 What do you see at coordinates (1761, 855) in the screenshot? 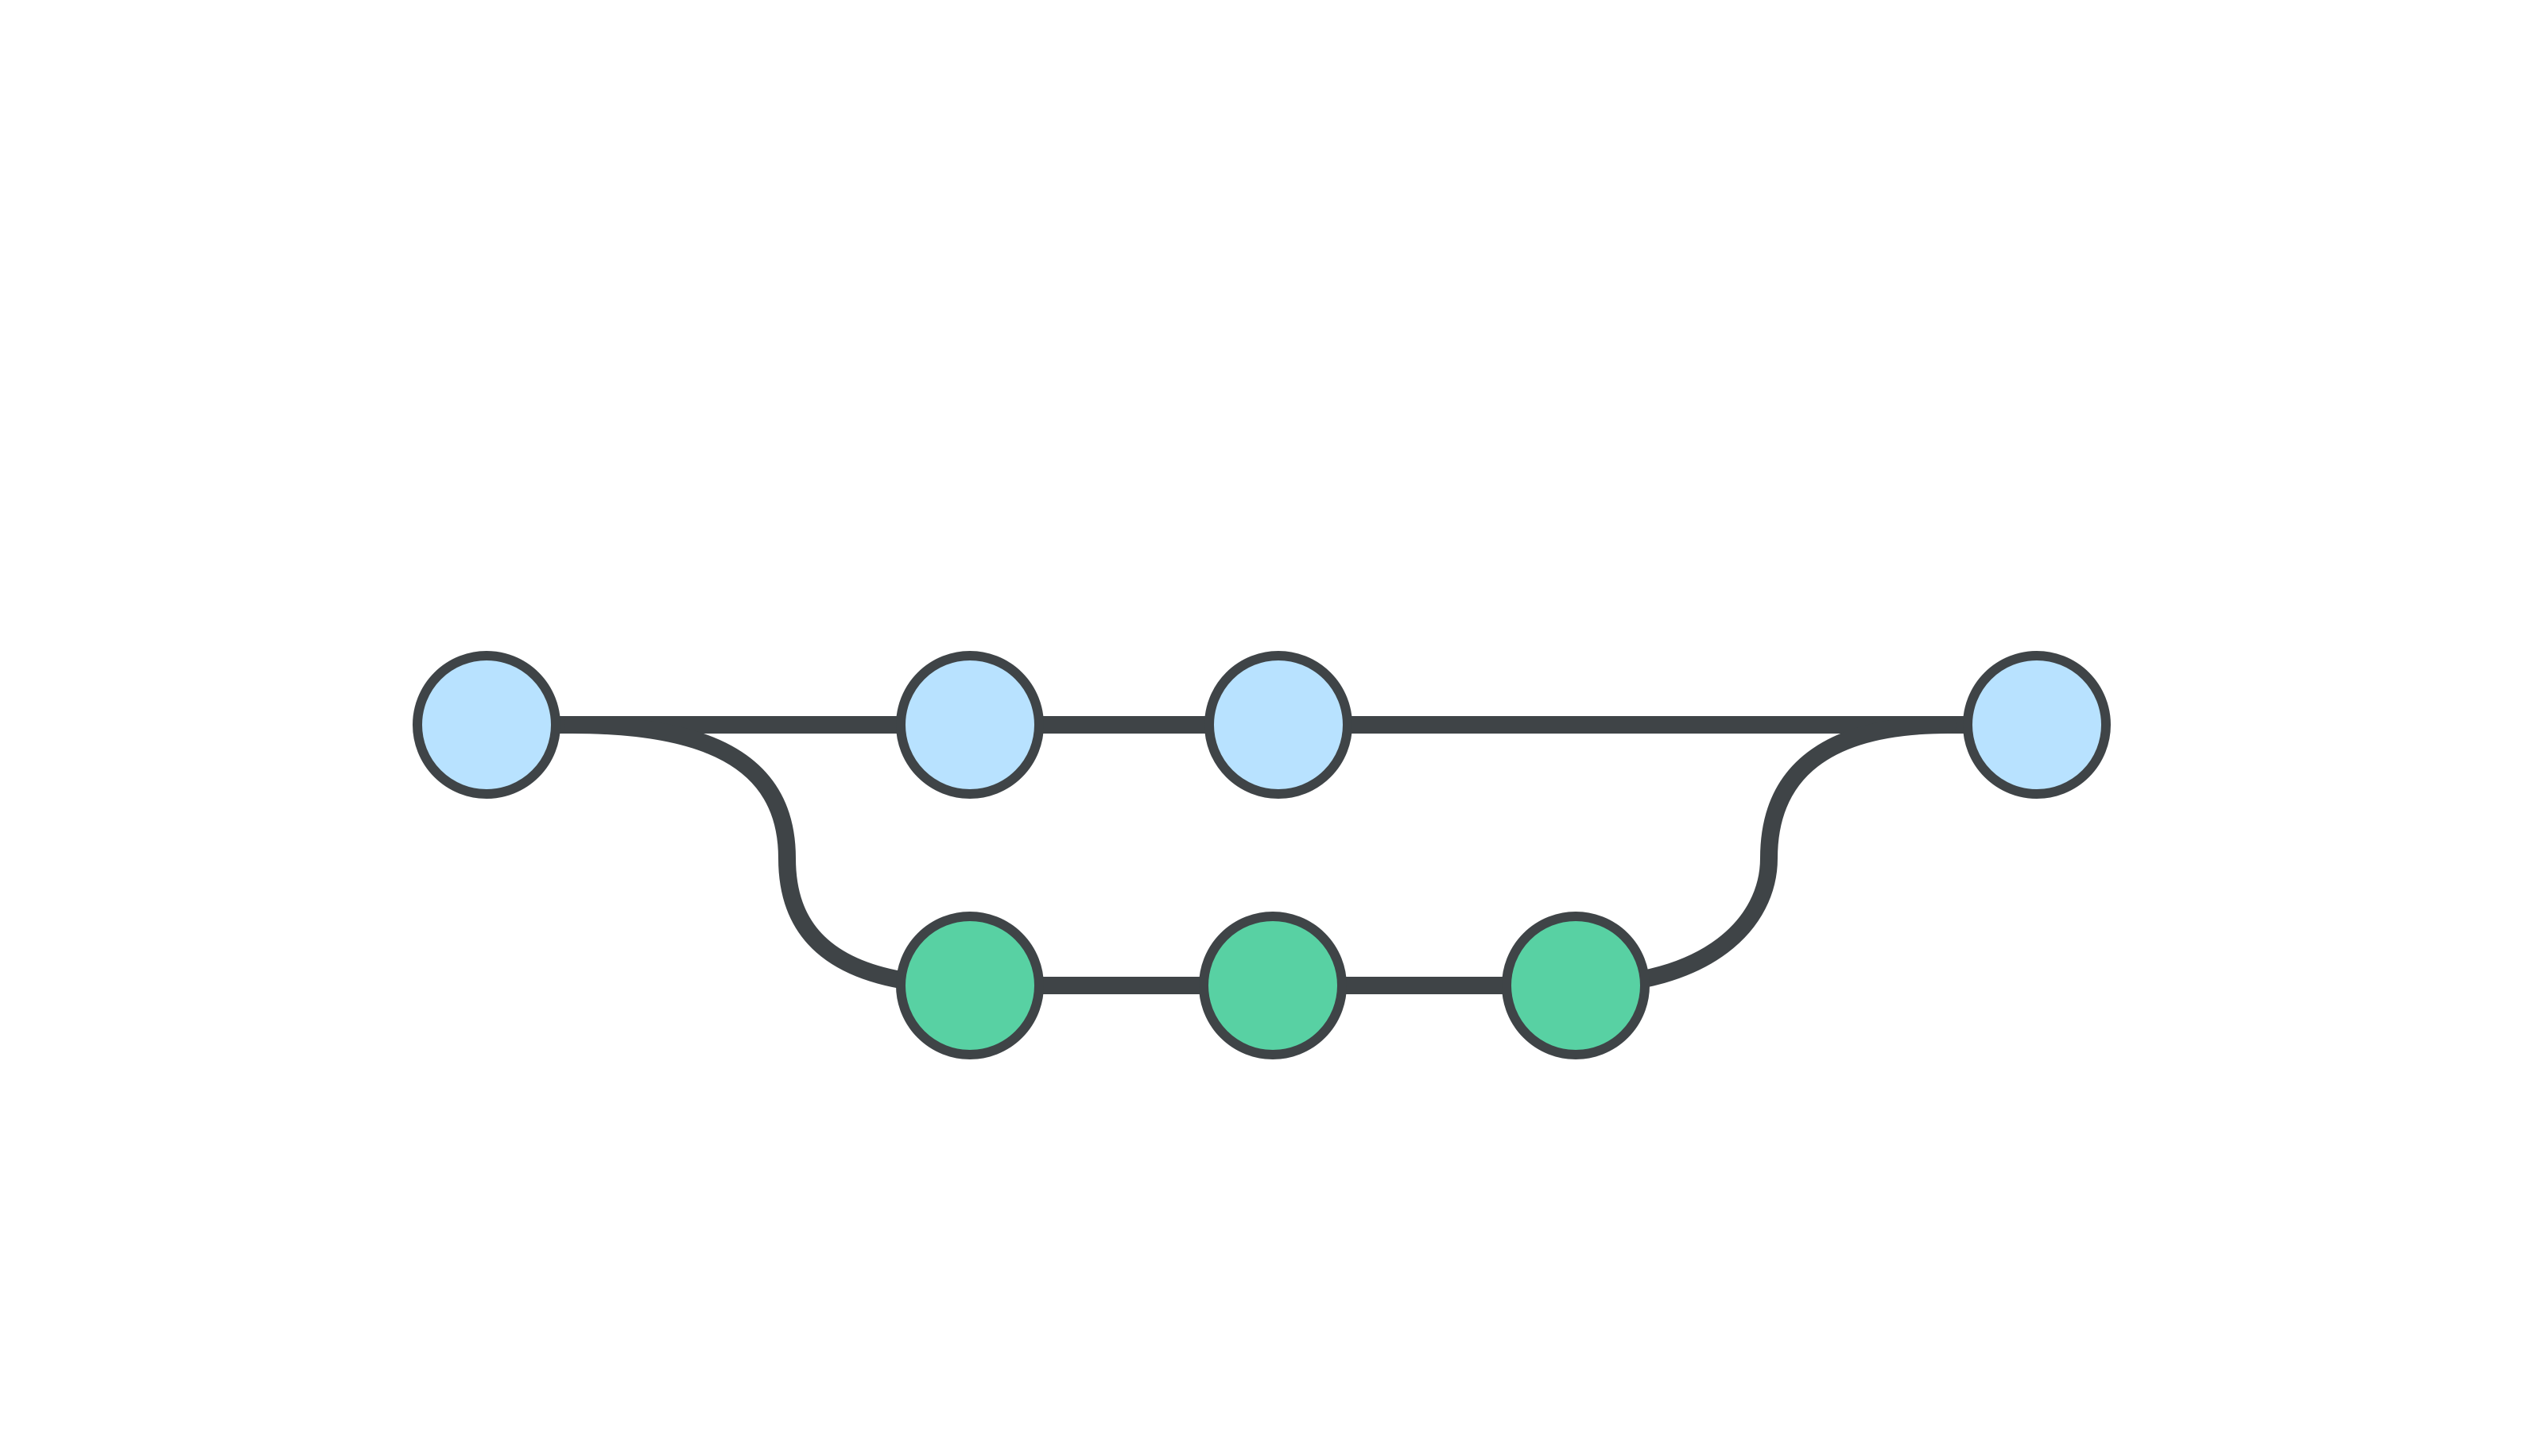
I see `merge-connector` at bounding box center [1761, 855].